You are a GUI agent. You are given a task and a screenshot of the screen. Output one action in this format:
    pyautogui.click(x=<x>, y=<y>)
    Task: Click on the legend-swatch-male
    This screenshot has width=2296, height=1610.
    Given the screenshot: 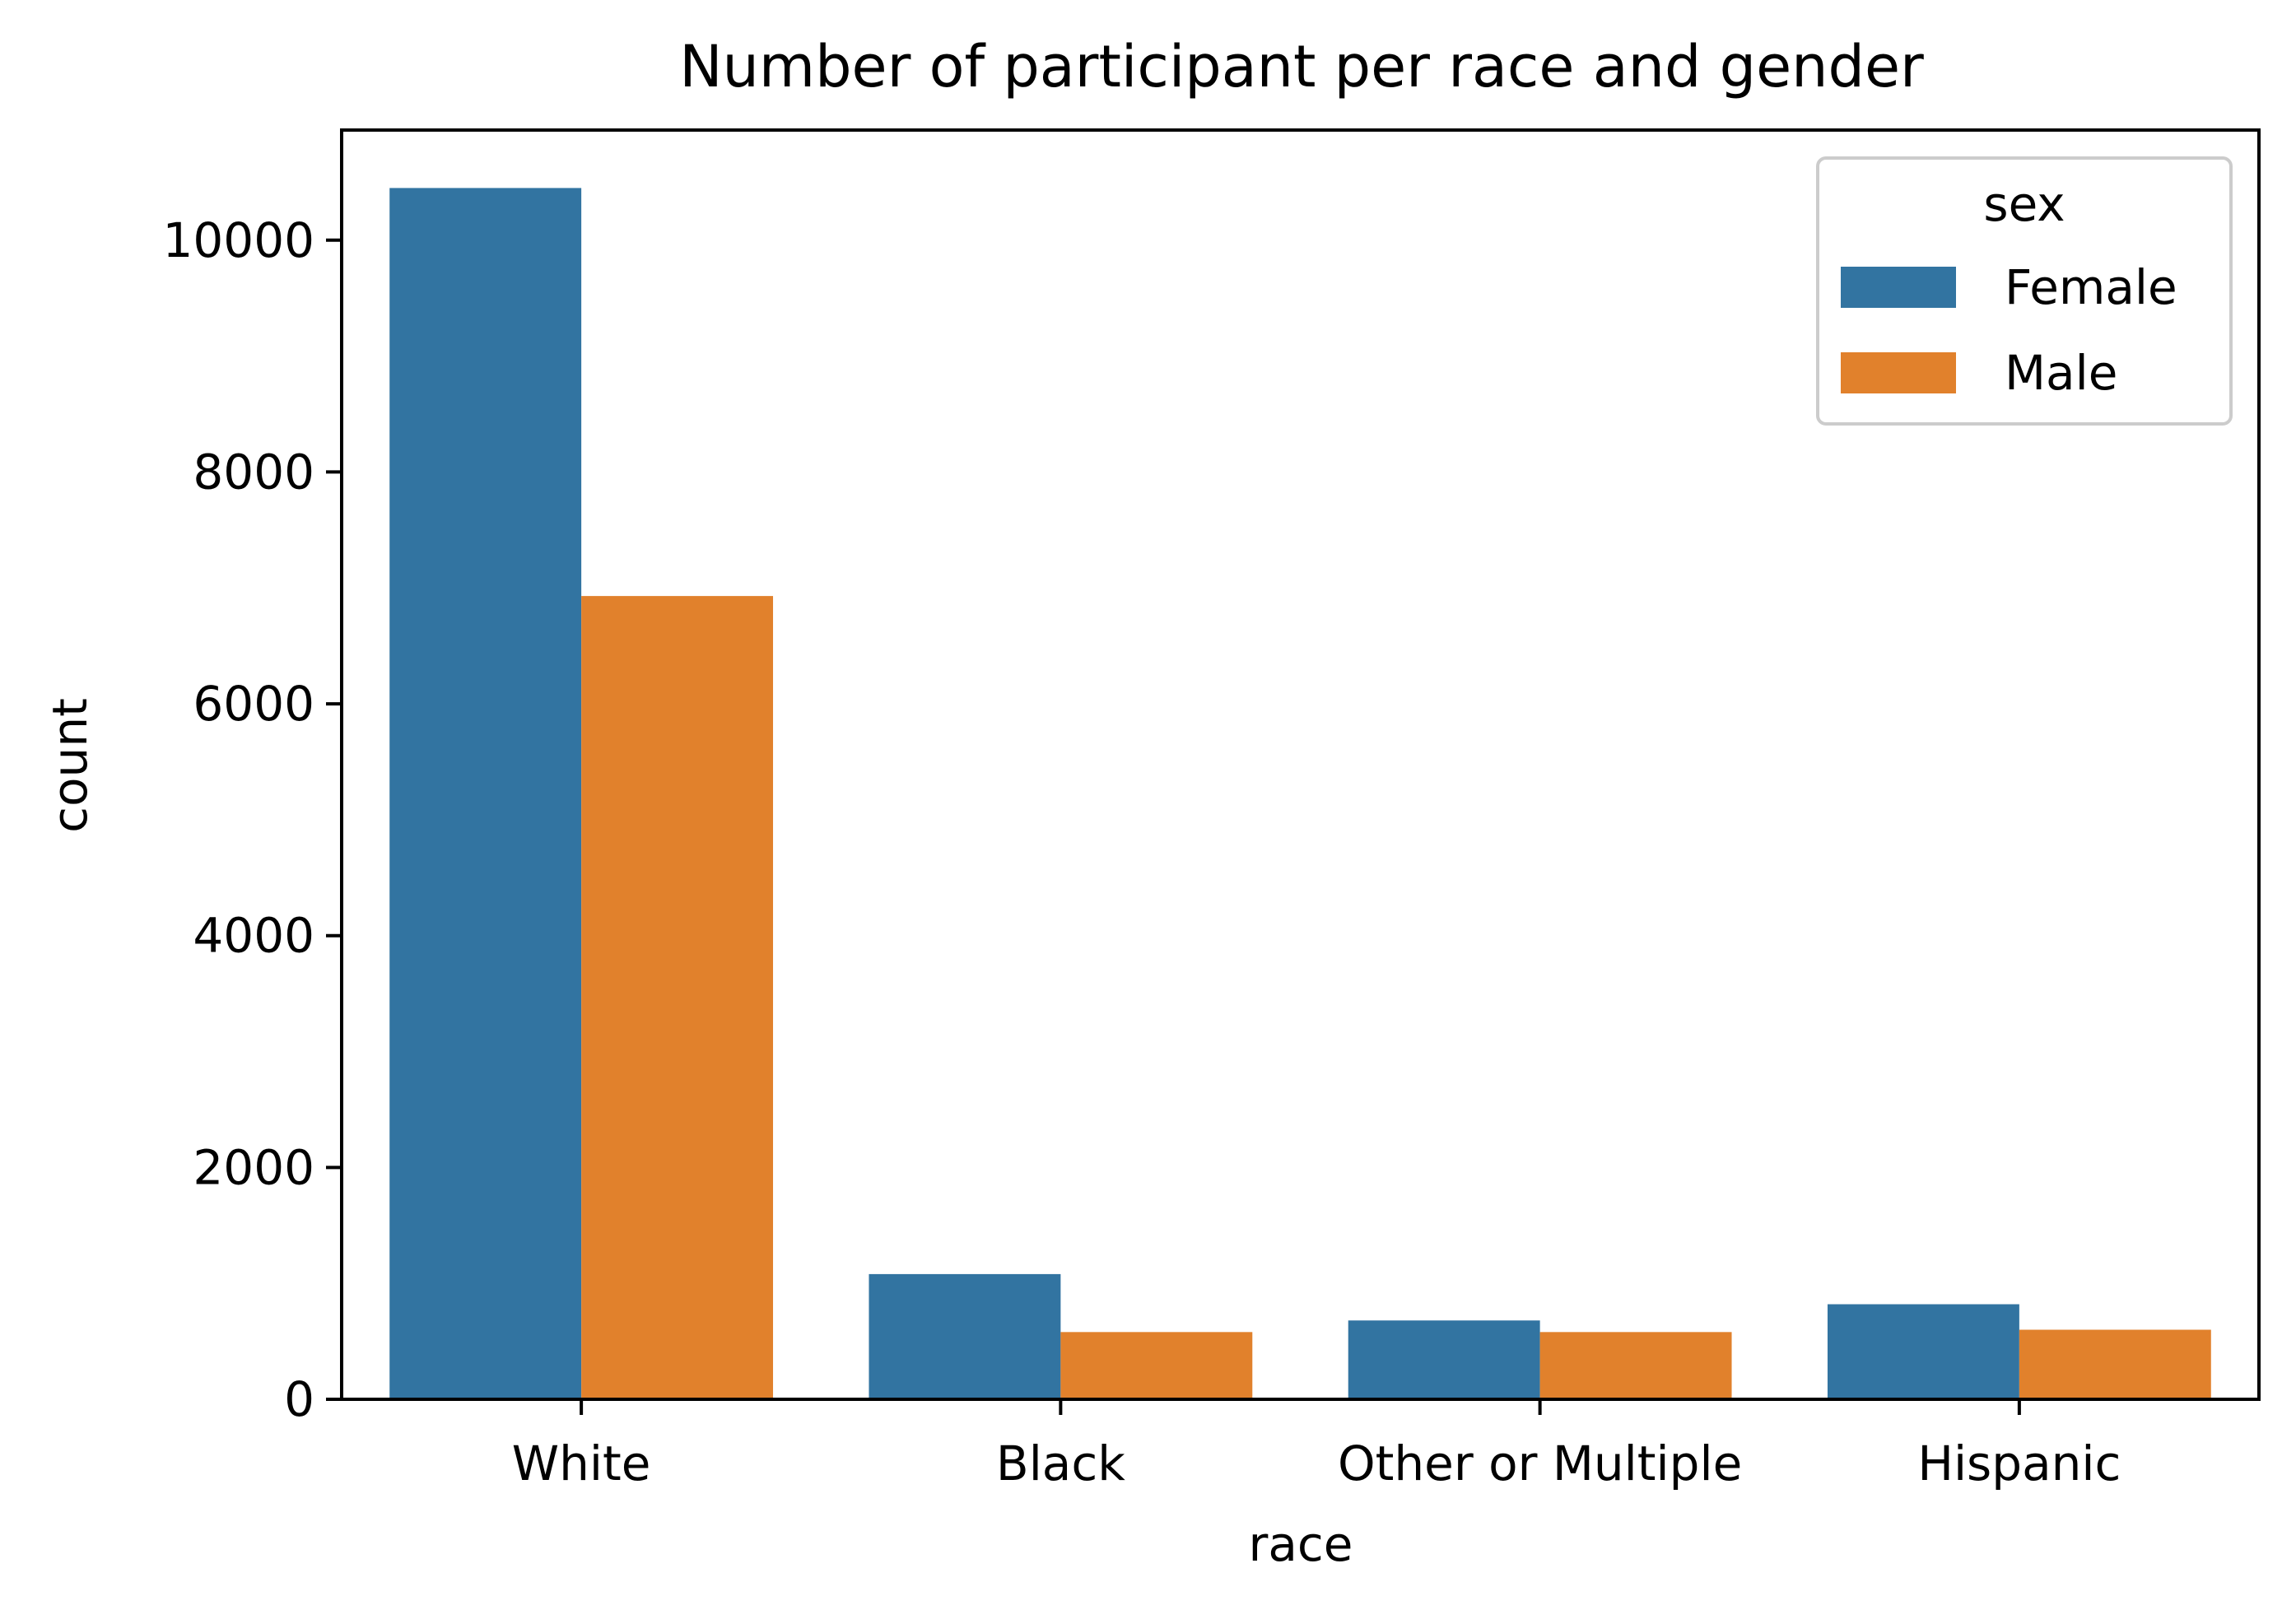 What is the action you would take?
    pyautogui.click(x=1898, y=372)
    